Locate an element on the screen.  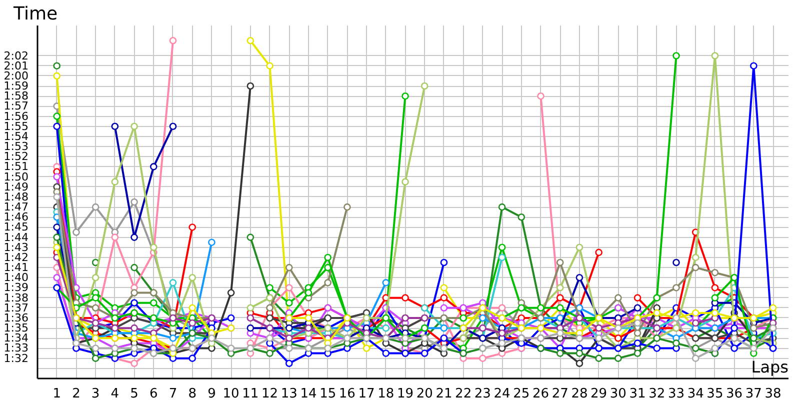
x-tick-label: 19 is located at coordinates (405, 393).